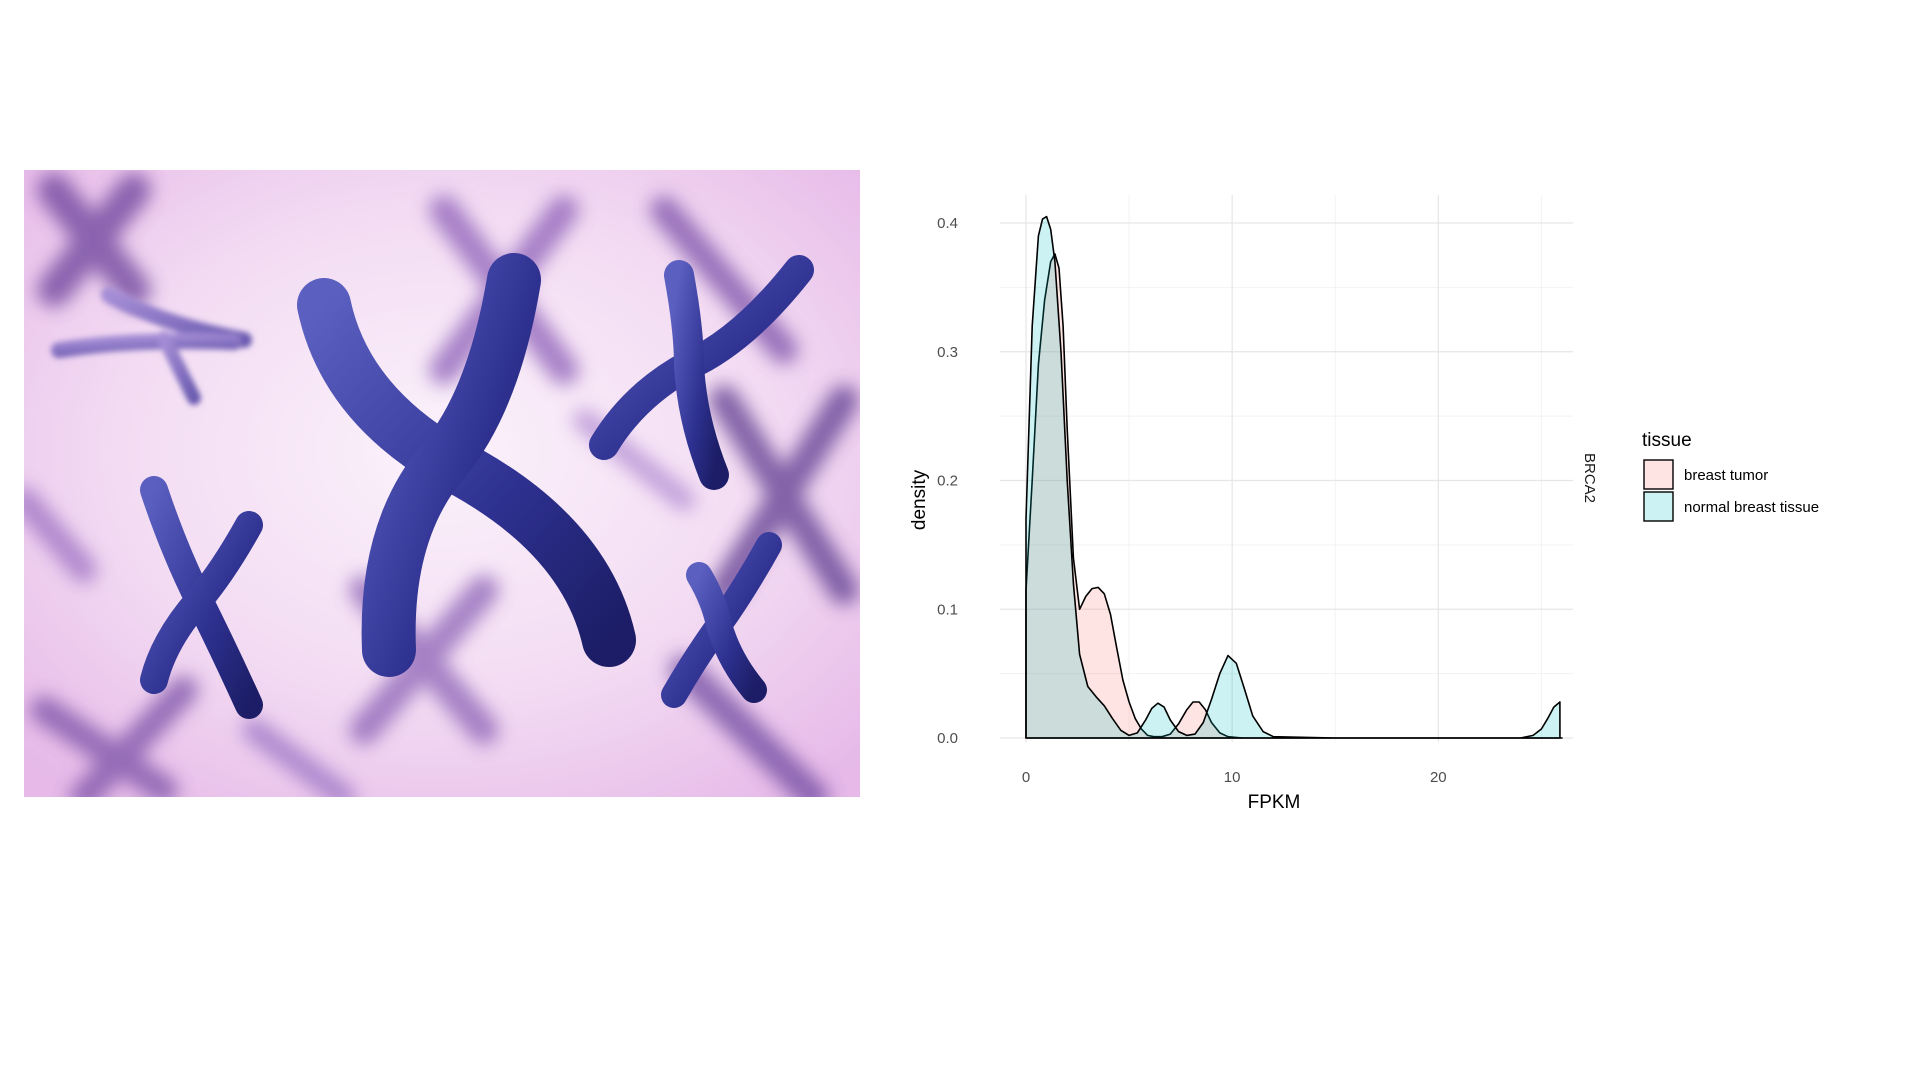 The height and width of the screenshot is (1080, 1920). I want to click on y-tick-label: 0.4, so click(947, 223).